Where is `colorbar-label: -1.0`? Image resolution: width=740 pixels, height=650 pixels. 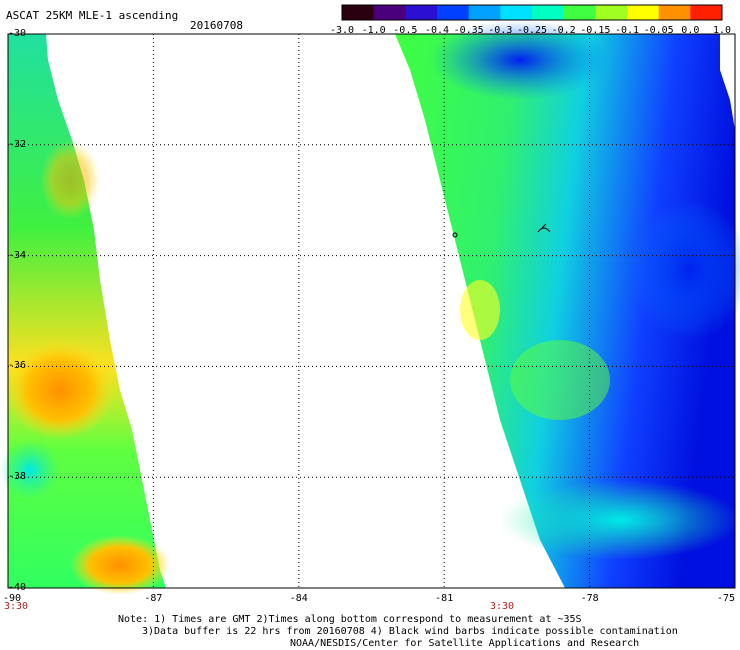
colorbar-label: -1.0 is located at coordinates (373, 30).